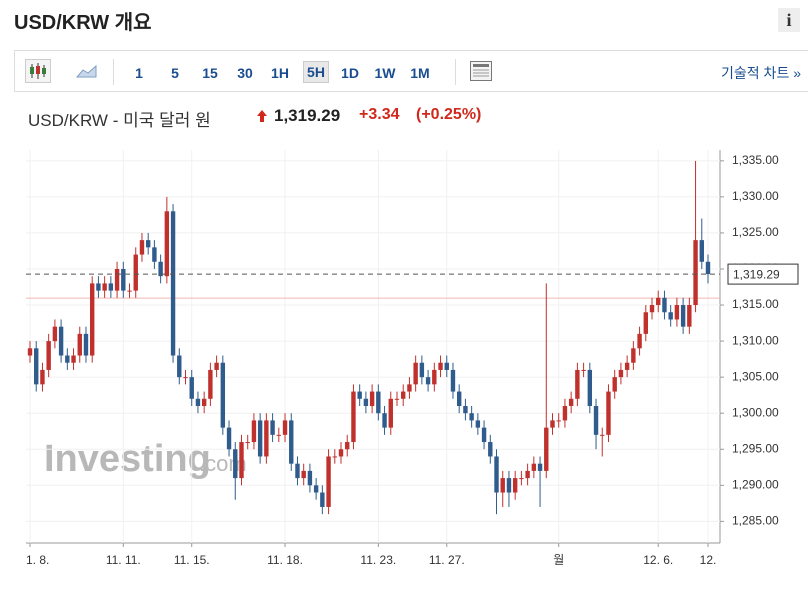 The height and width of the screenshot is (600, 808). I want to click on technical-link: 기술적 차트 », so click(761, 73).